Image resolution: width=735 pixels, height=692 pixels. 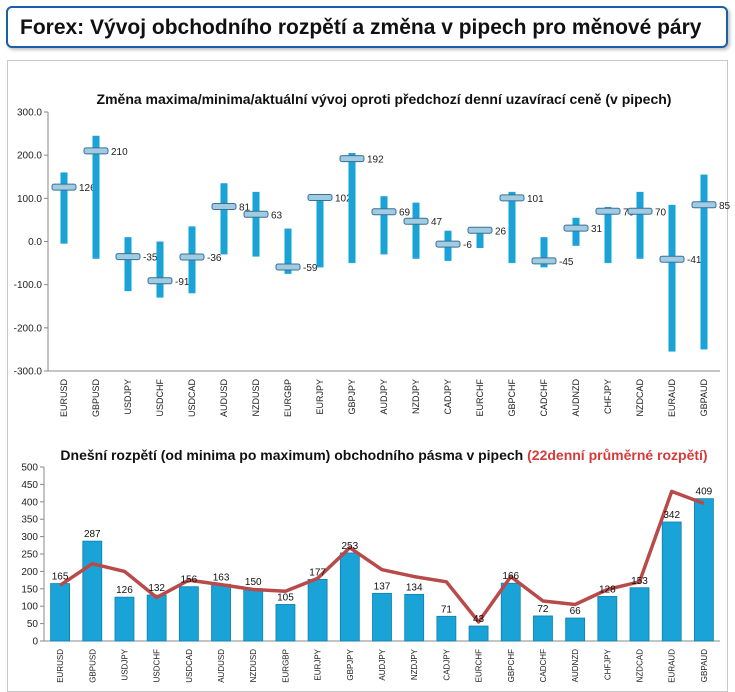 I want to click on chart2-value-label: 150, so click(x=253, y=582).